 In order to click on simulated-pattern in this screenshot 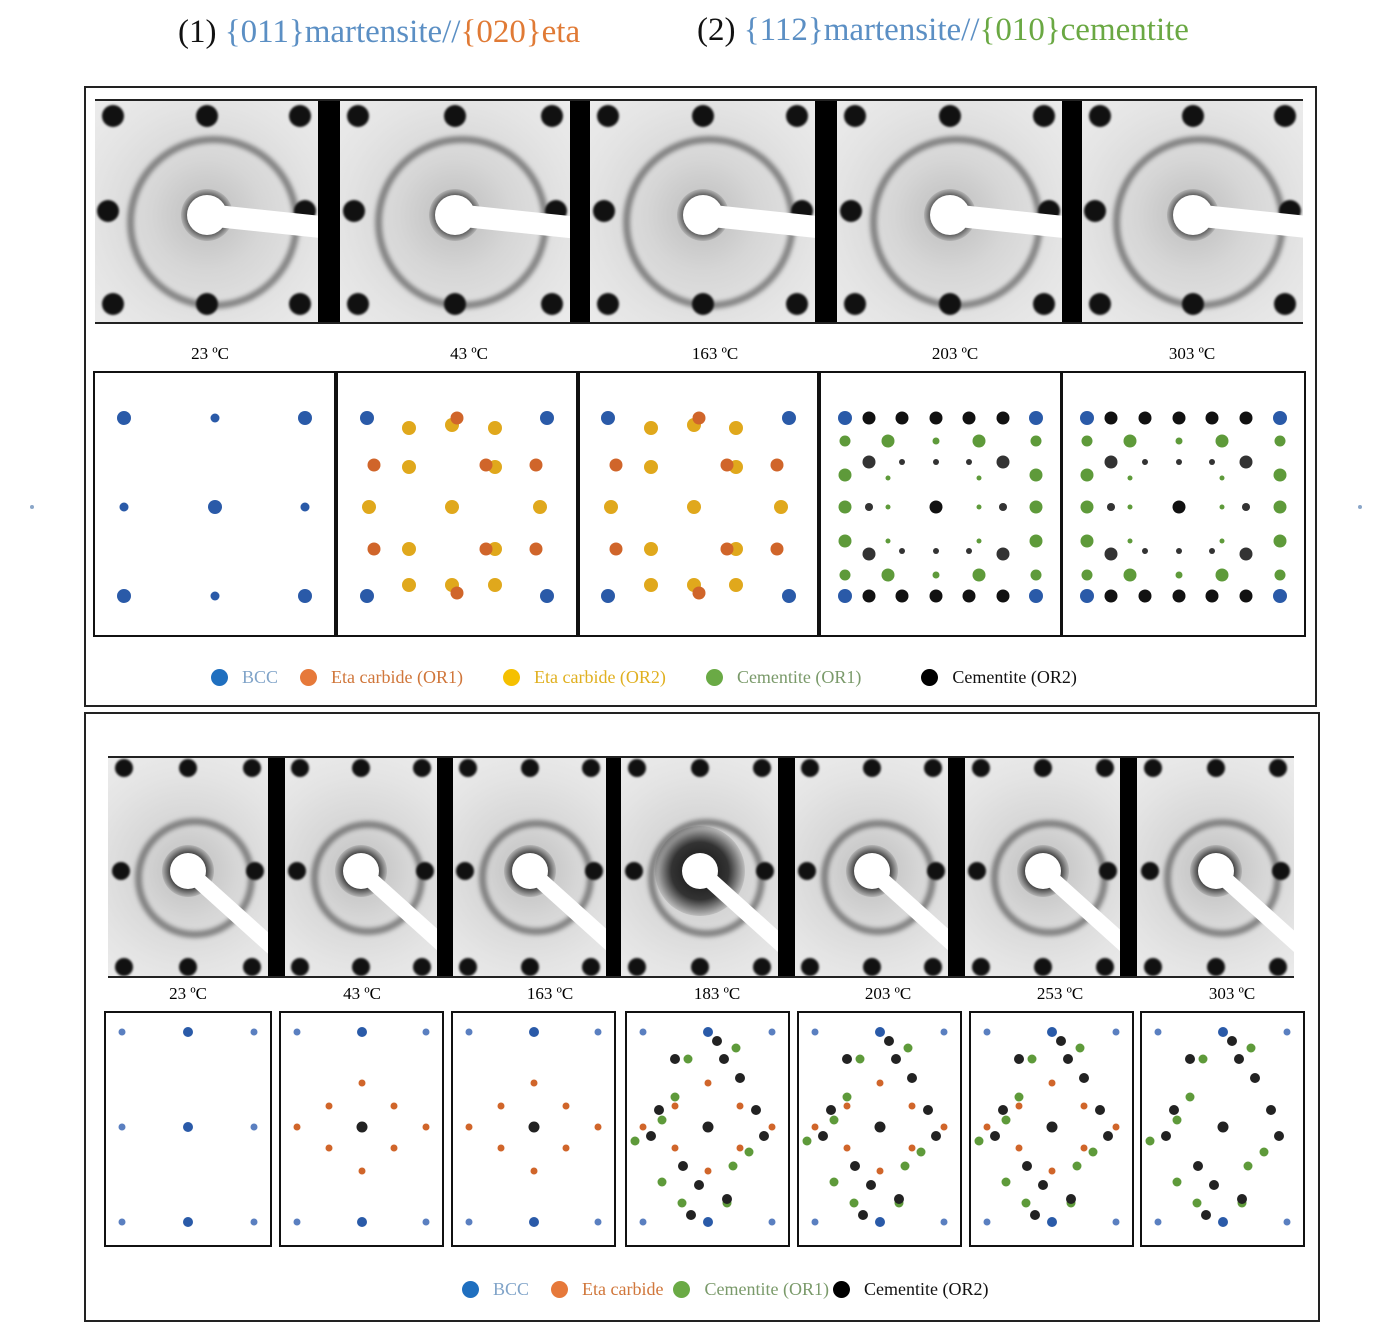, I will do `click(1222, 1129)`.